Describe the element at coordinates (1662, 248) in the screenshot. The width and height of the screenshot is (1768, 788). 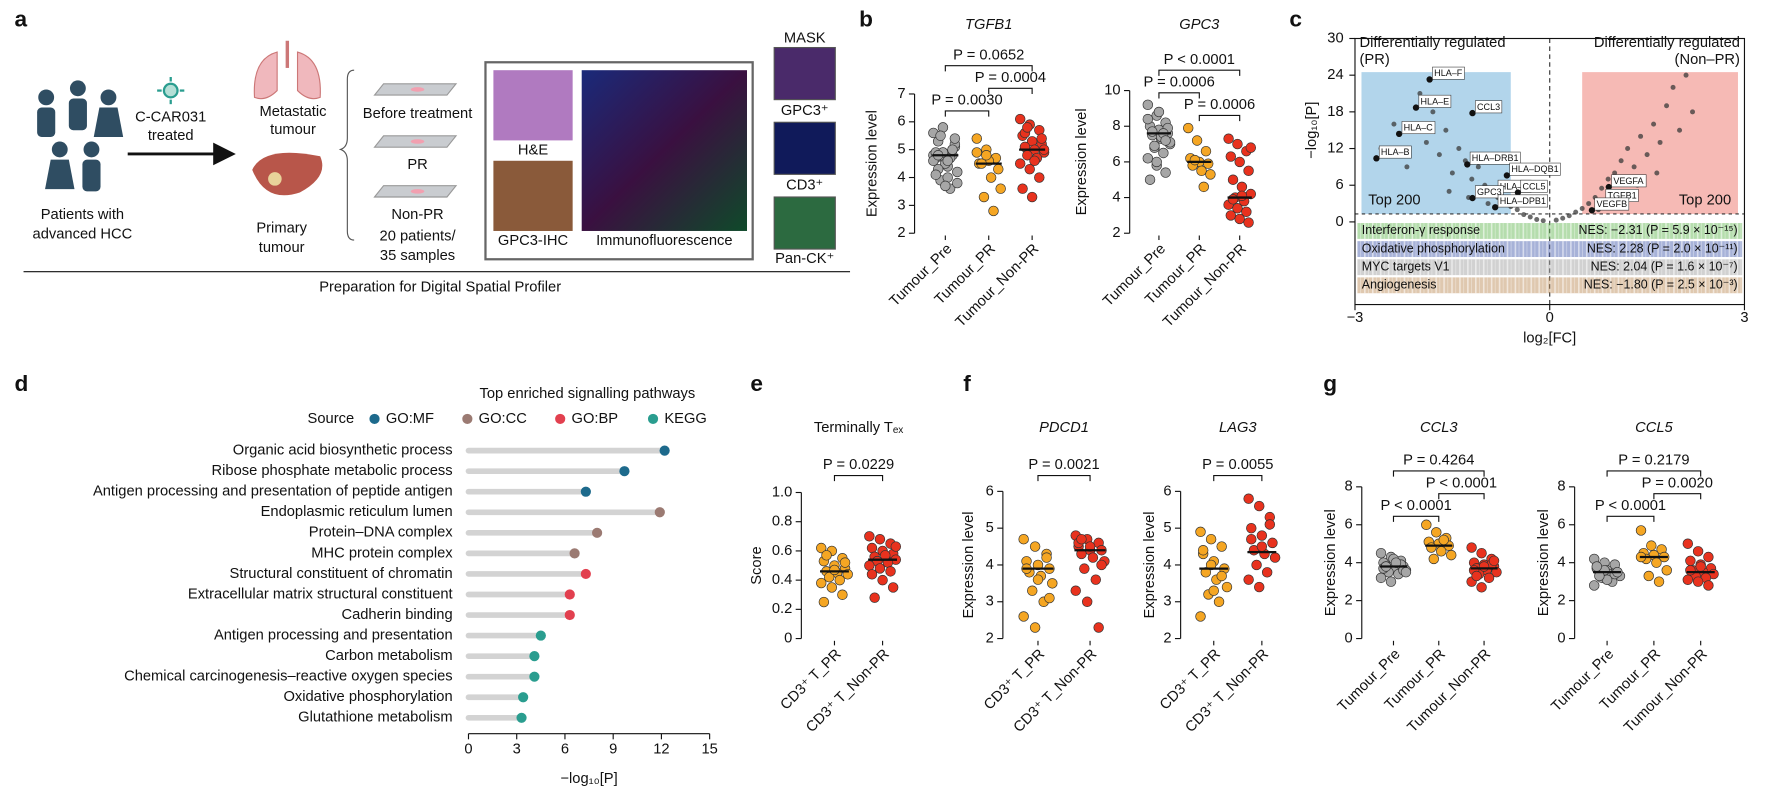
I see `gsea-nes: NES: 2.28 (P = 2.0 × 10⁻¹¹)` at that location.